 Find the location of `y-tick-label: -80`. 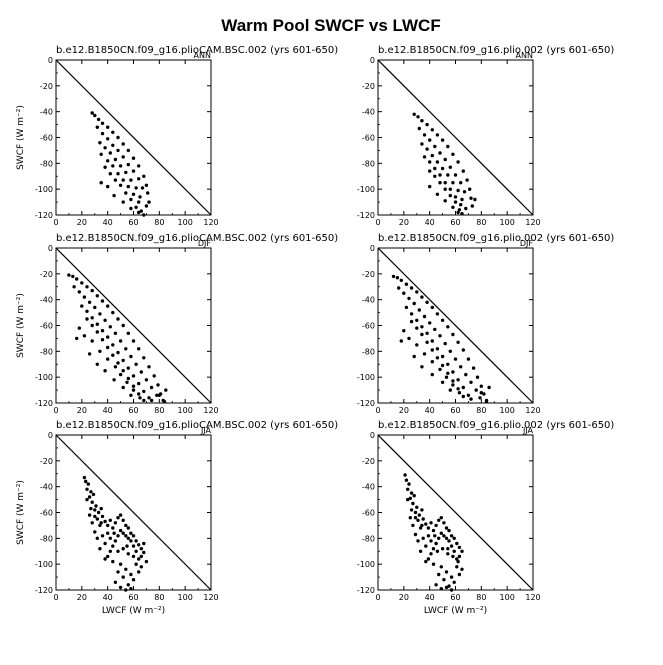

y-tick-label: -80 is located at coordinates (368, 163).